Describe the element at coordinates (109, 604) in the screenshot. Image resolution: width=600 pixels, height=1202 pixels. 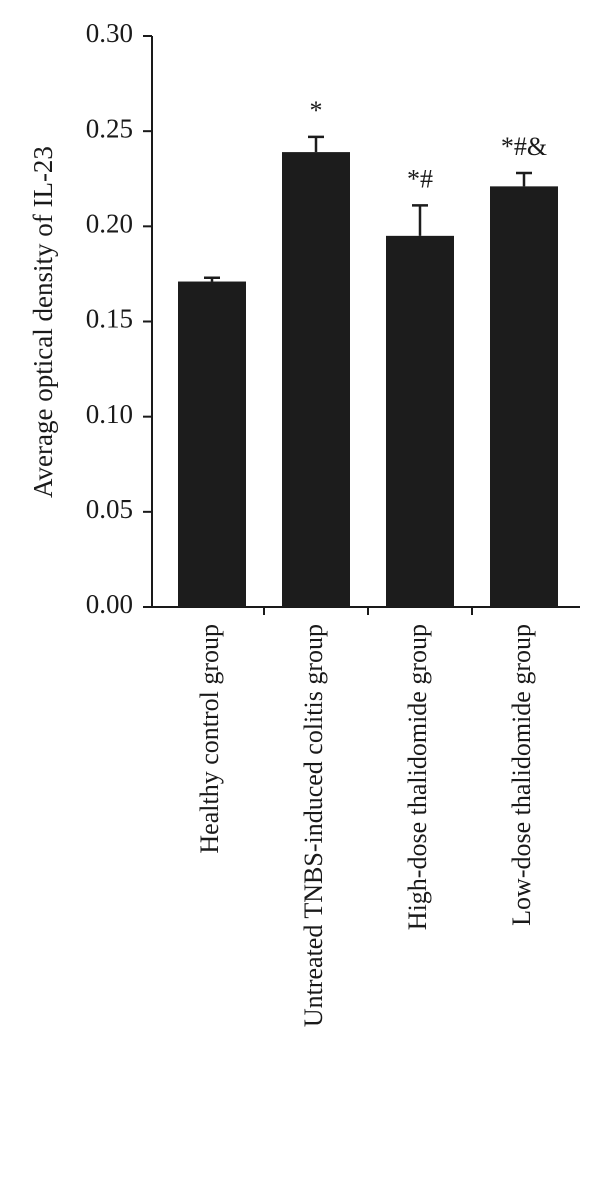
I see `y-tick-label: 0.00` at that location.